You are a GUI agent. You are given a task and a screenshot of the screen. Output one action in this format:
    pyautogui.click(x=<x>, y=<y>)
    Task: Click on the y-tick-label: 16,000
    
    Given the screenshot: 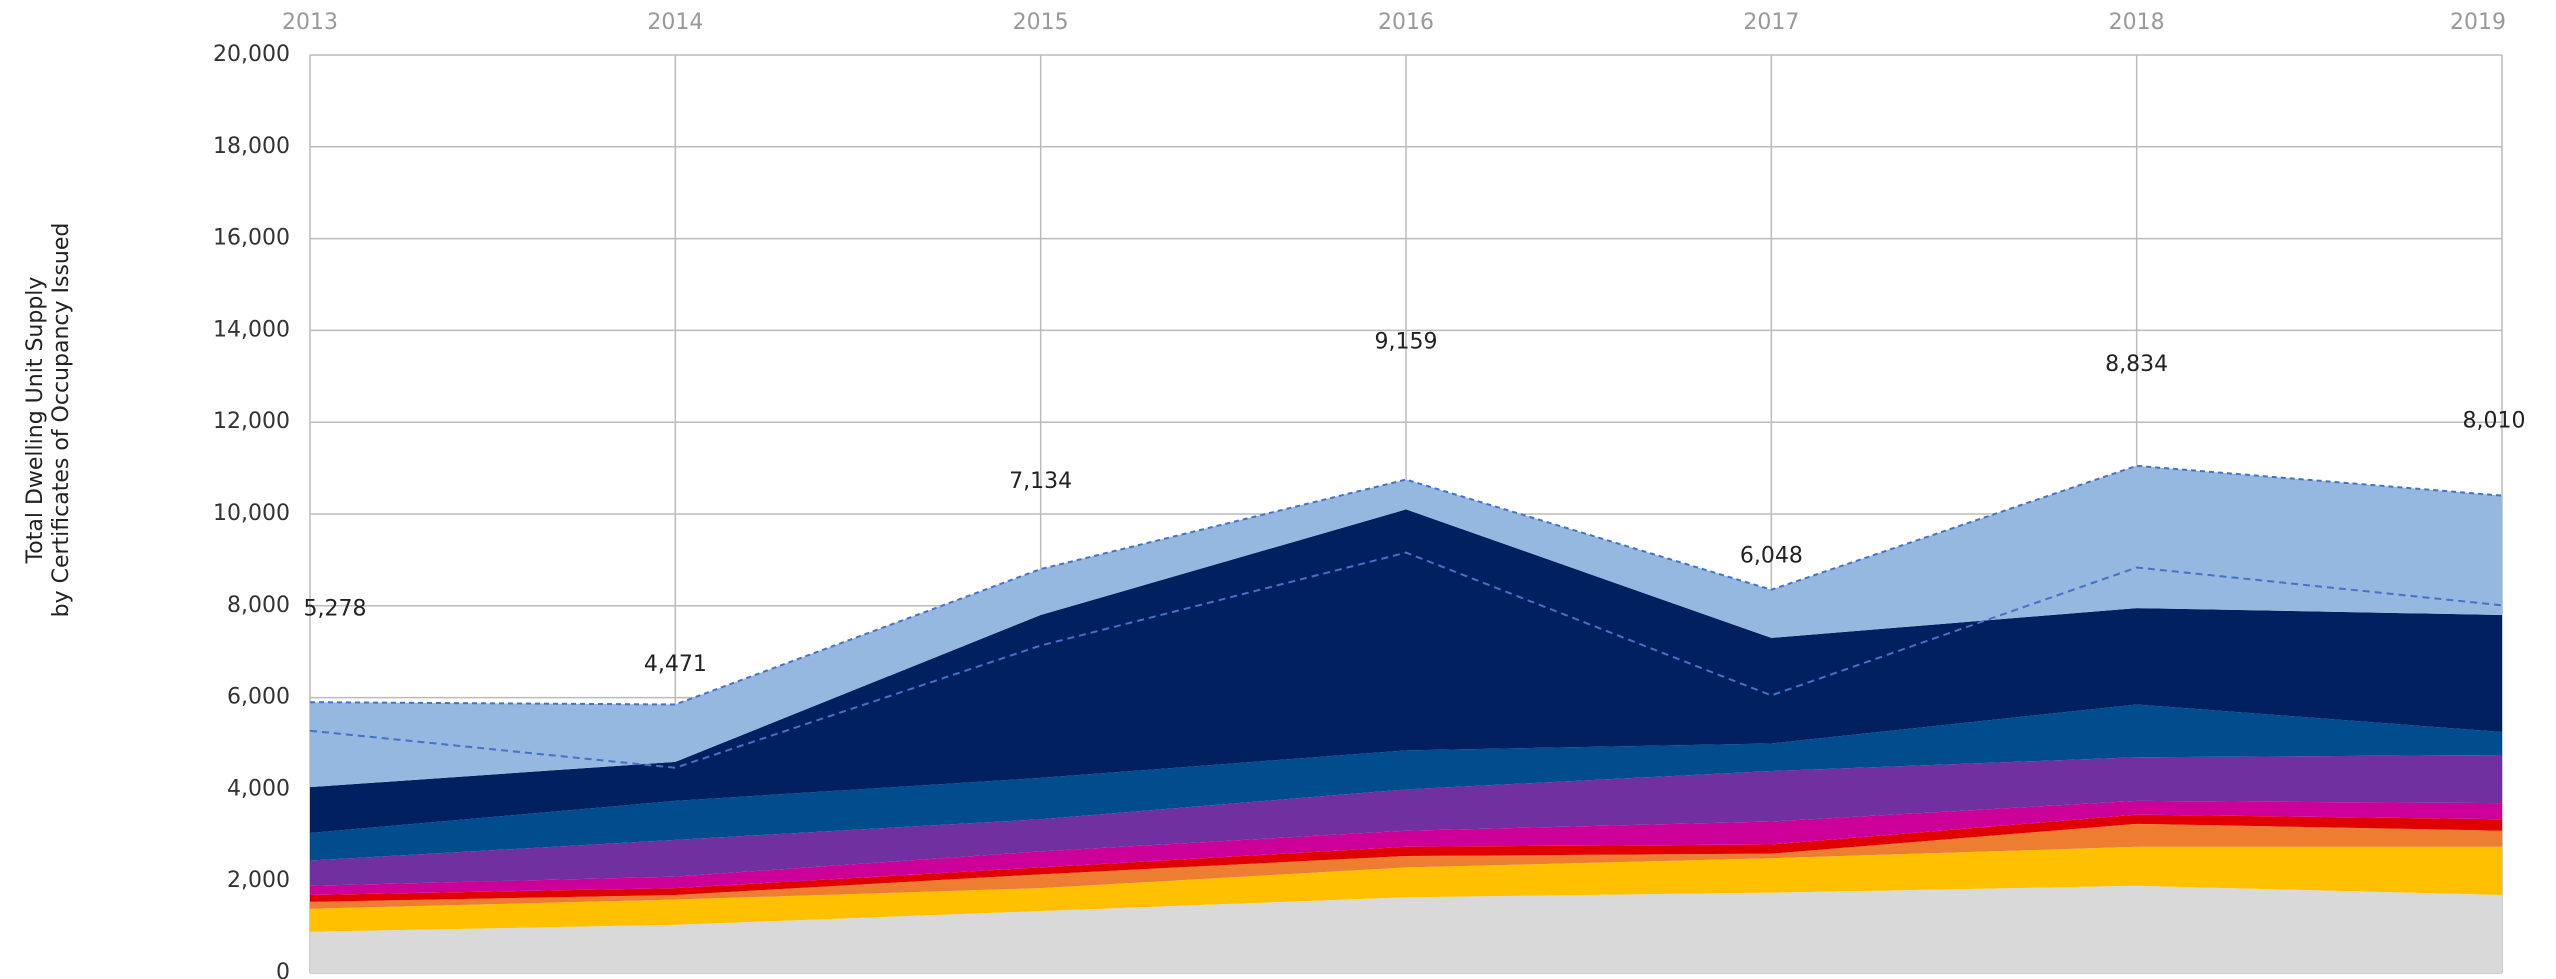 What is the action you would take?
    pyautogui.click(x=251, y=238)
    